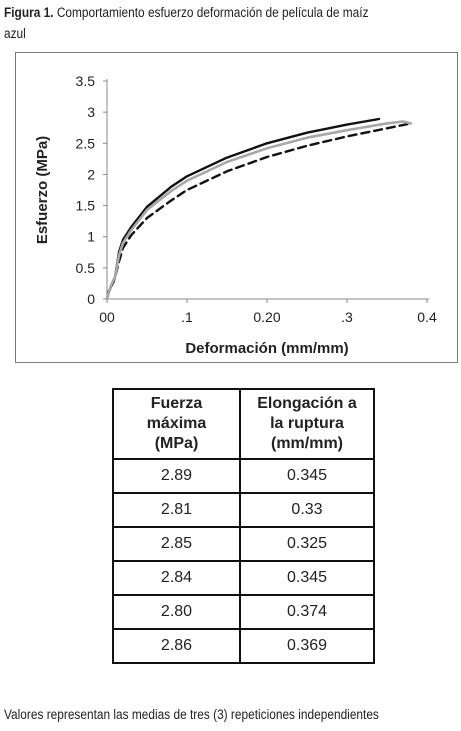 The height and width of the screenshot is (731, 461). What do you see at coordinates (86, 81) in the screenshot?
I see `y-tick-label: 3.5` at bounding box center [86, 81].